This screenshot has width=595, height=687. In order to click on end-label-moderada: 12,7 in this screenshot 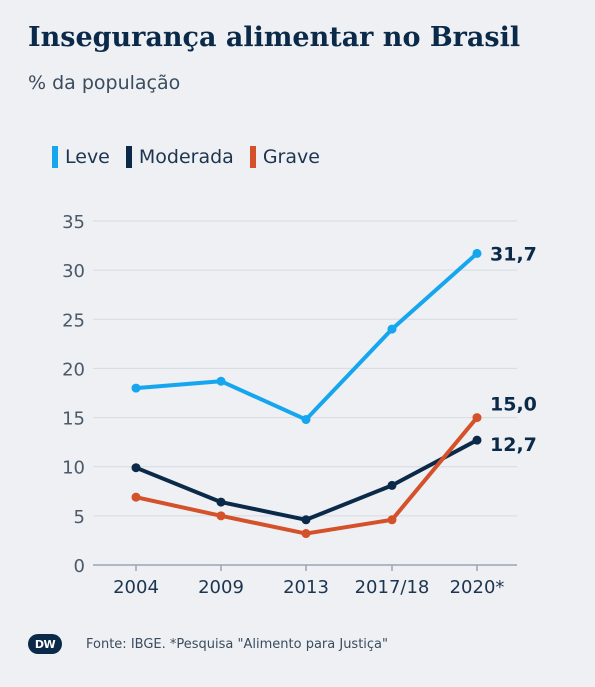, I will do `click(513, 445)`.